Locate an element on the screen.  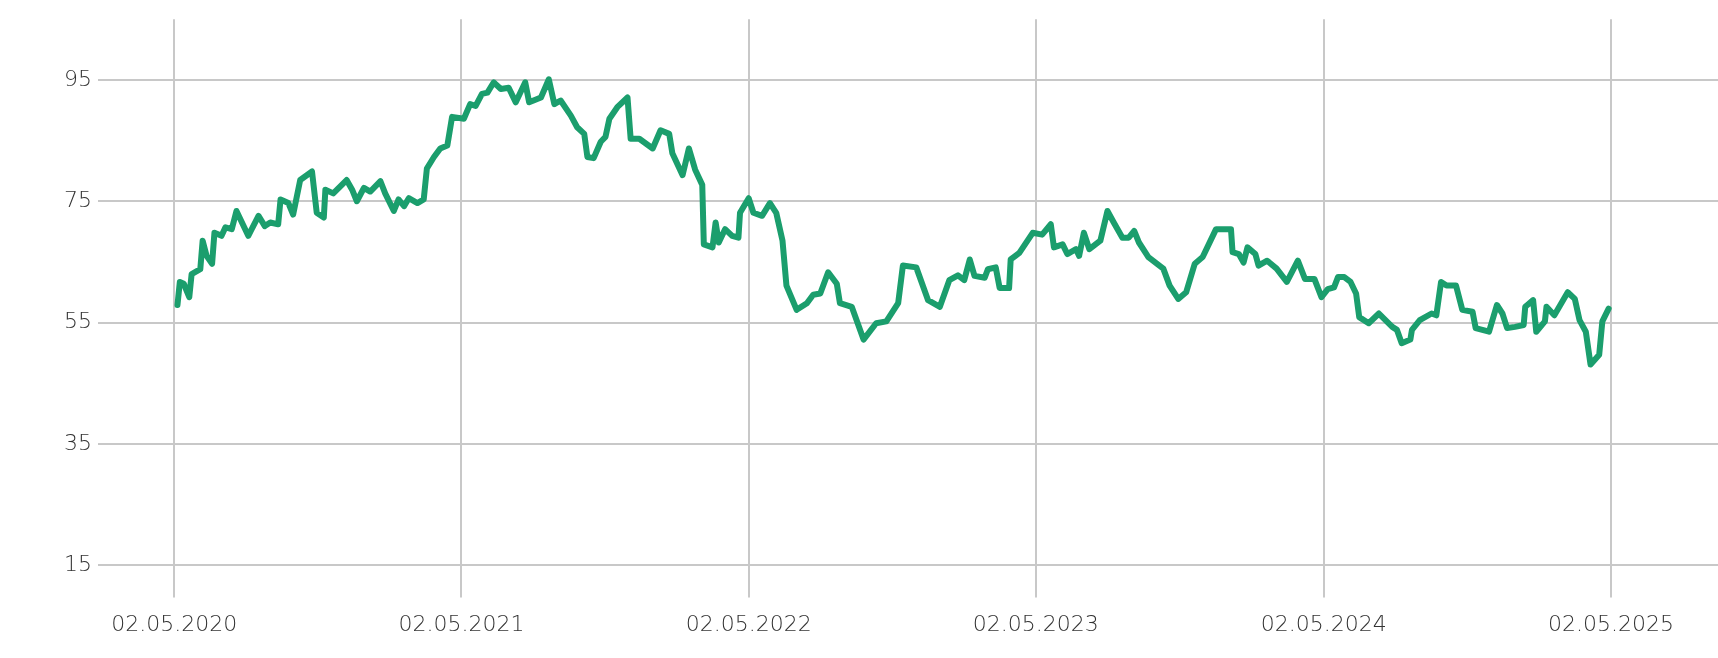
y-tick-label: 95 is located at coordinates (78, 78).